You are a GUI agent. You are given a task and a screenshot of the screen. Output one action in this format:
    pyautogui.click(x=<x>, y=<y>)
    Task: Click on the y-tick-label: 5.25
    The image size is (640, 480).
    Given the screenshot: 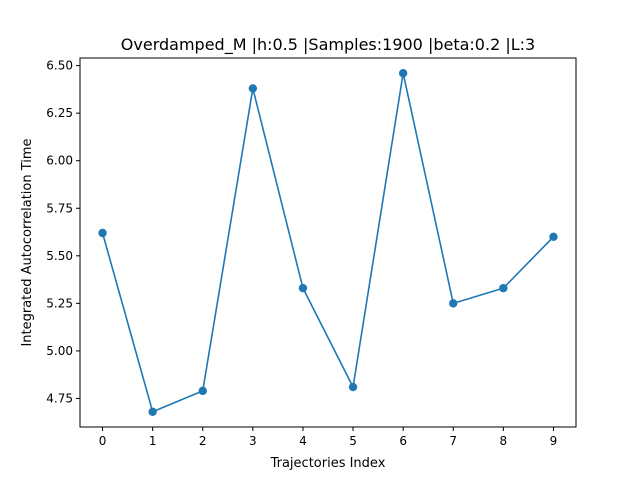 What is the action you would take?
    pyautogui.click(x=59, y=303)
    